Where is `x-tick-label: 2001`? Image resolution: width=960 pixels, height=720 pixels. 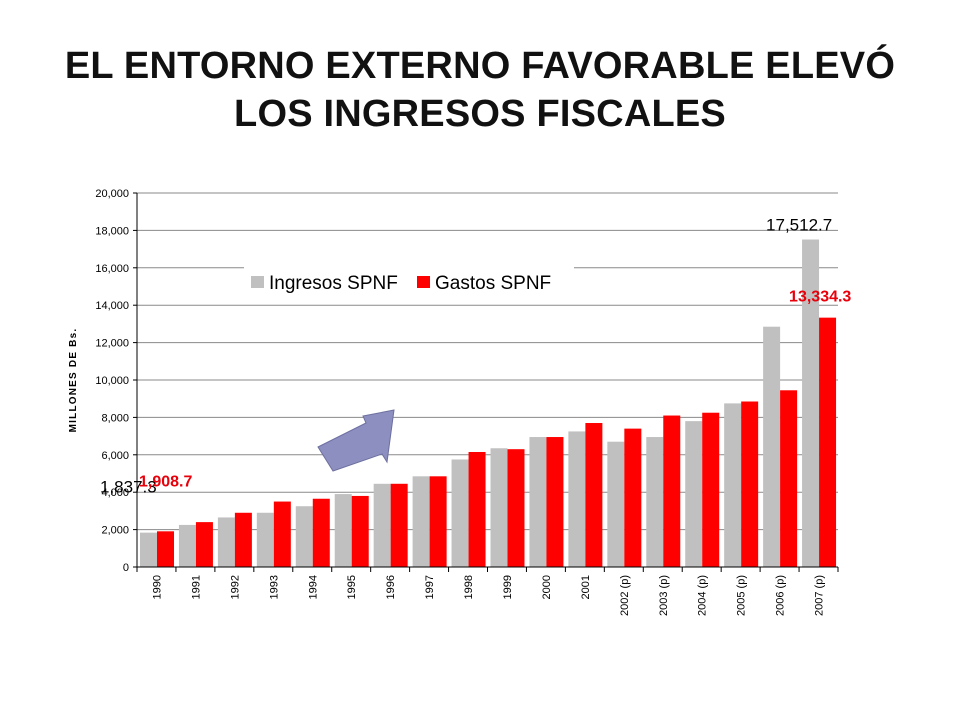
x-tick-label: 2001 is located at coordinates (586, 587).